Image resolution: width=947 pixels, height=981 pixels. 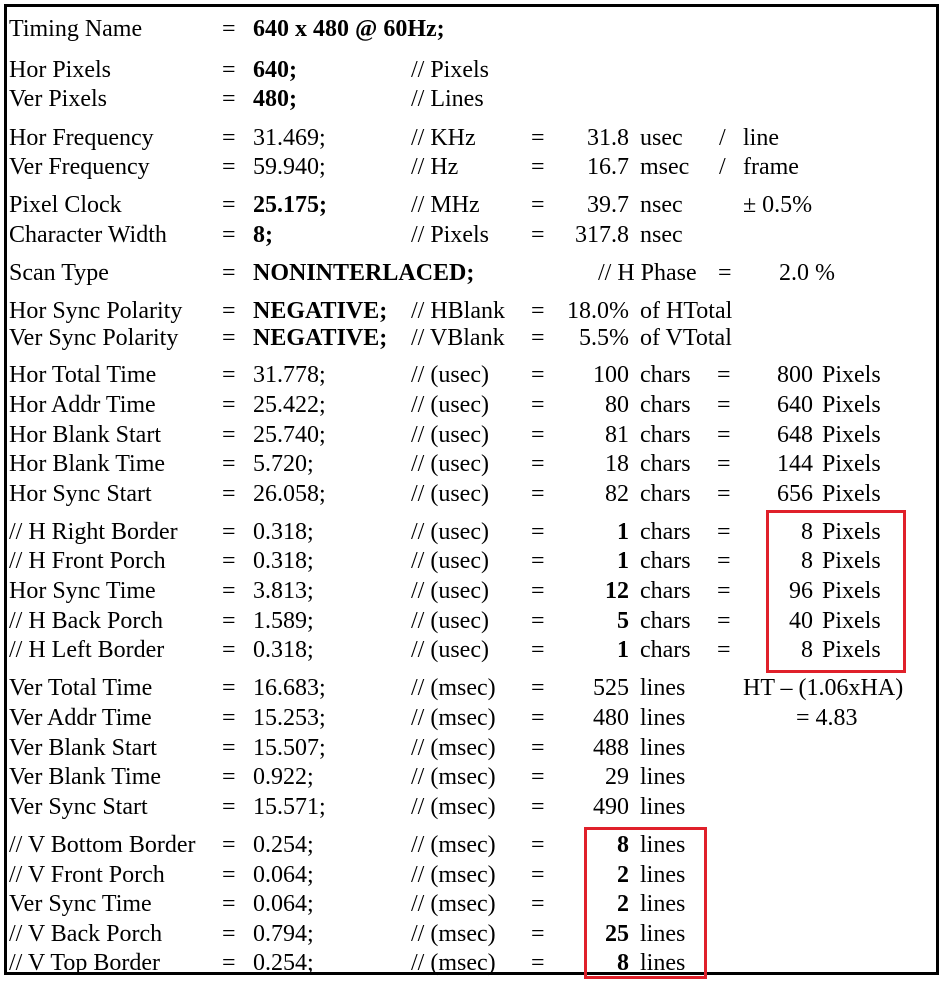 What do you see at coordinates (686, 338) in the screenshot?
I see `derived-unit: of VTotal` at bounding box center [686, 338].